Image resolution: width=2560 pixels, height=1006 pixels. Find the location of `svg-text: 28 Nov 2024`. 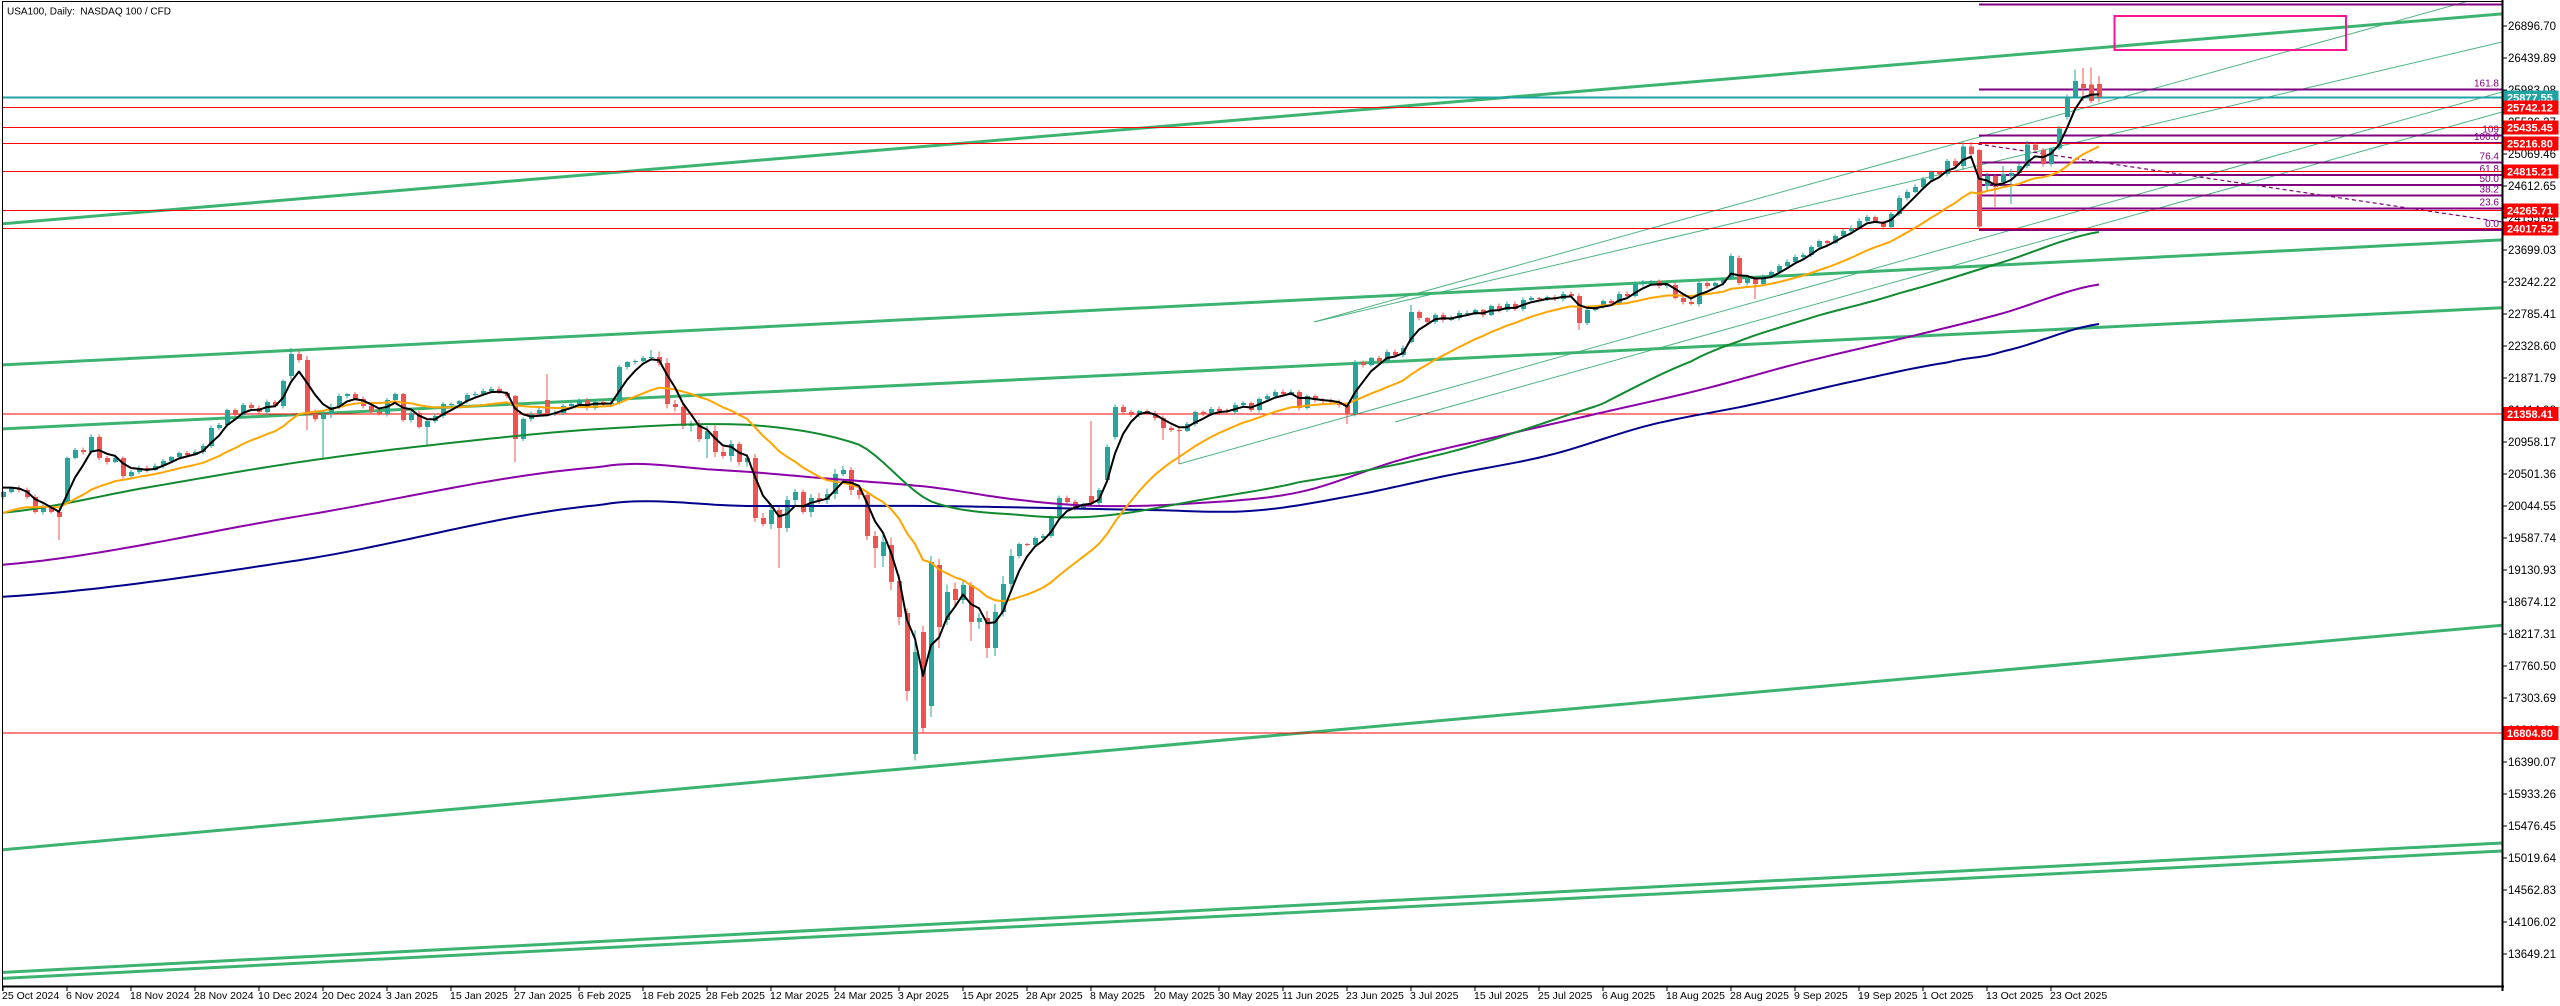

svg-text: 28 Nov 2024 is located at coordinates (224, 996).